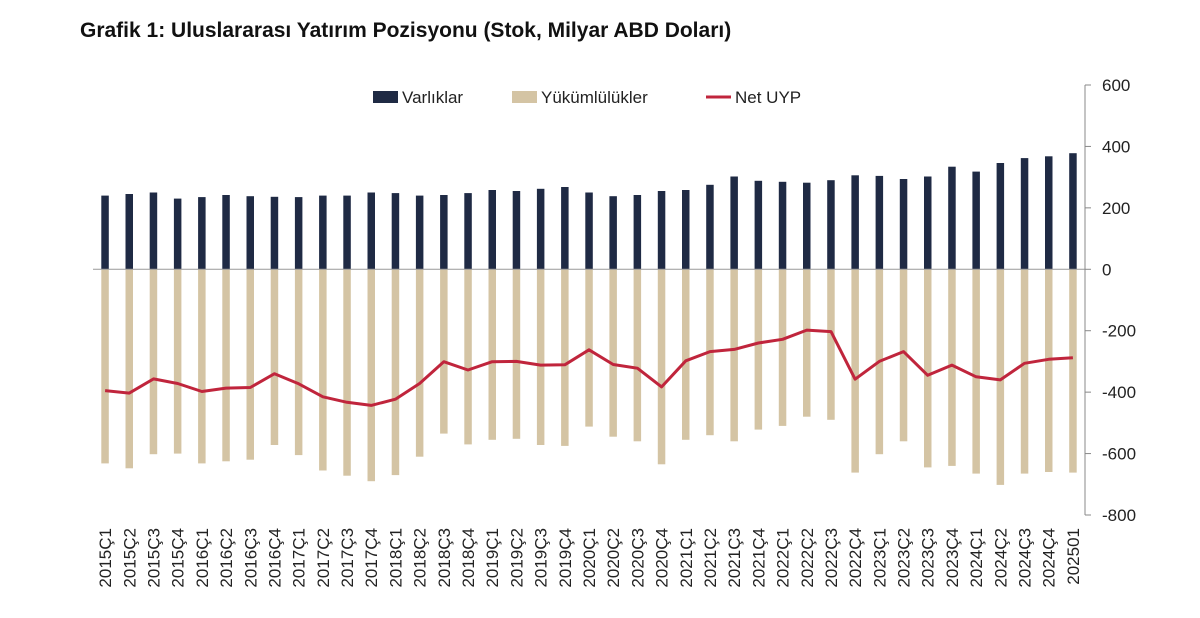 The width and height of the screenshot is (1200, 618). I want to click on x-tick-label: 2018Ç2, so click(420, 558).